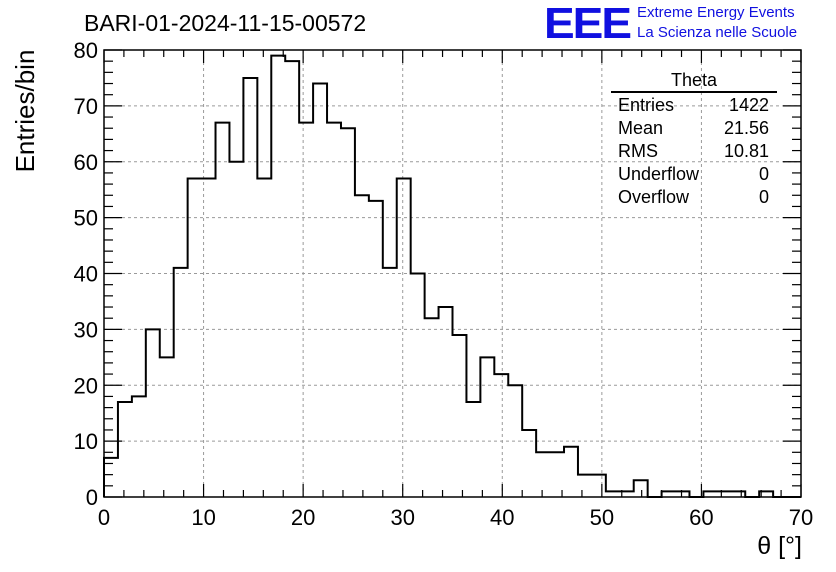 The image size is (836, 572). What do you see at coordinates (801, 517) in the screenshot?
I see `x-tick-label: 70` at bounding box center [801, 517].